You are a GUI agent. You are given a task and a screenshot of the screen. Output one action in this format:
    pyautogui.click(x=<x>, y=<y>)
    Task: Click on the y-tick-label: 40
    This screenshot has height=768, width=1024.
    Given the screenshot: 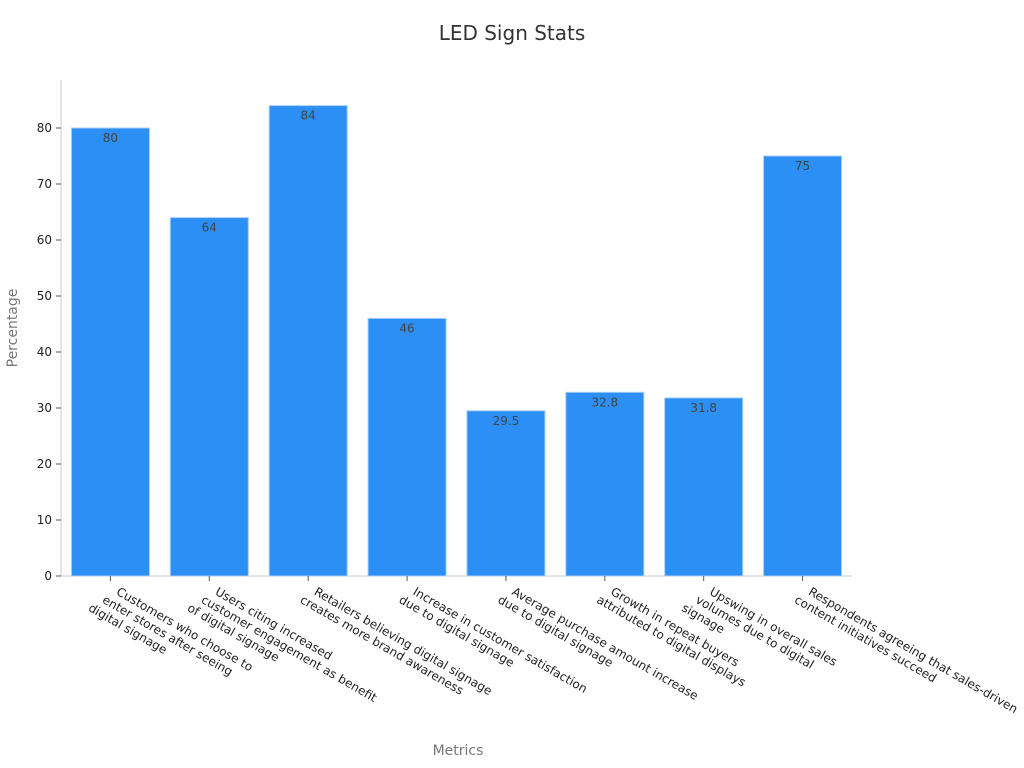 What is the action you would take?
    pyautogui.click(x=44, y=352)
    